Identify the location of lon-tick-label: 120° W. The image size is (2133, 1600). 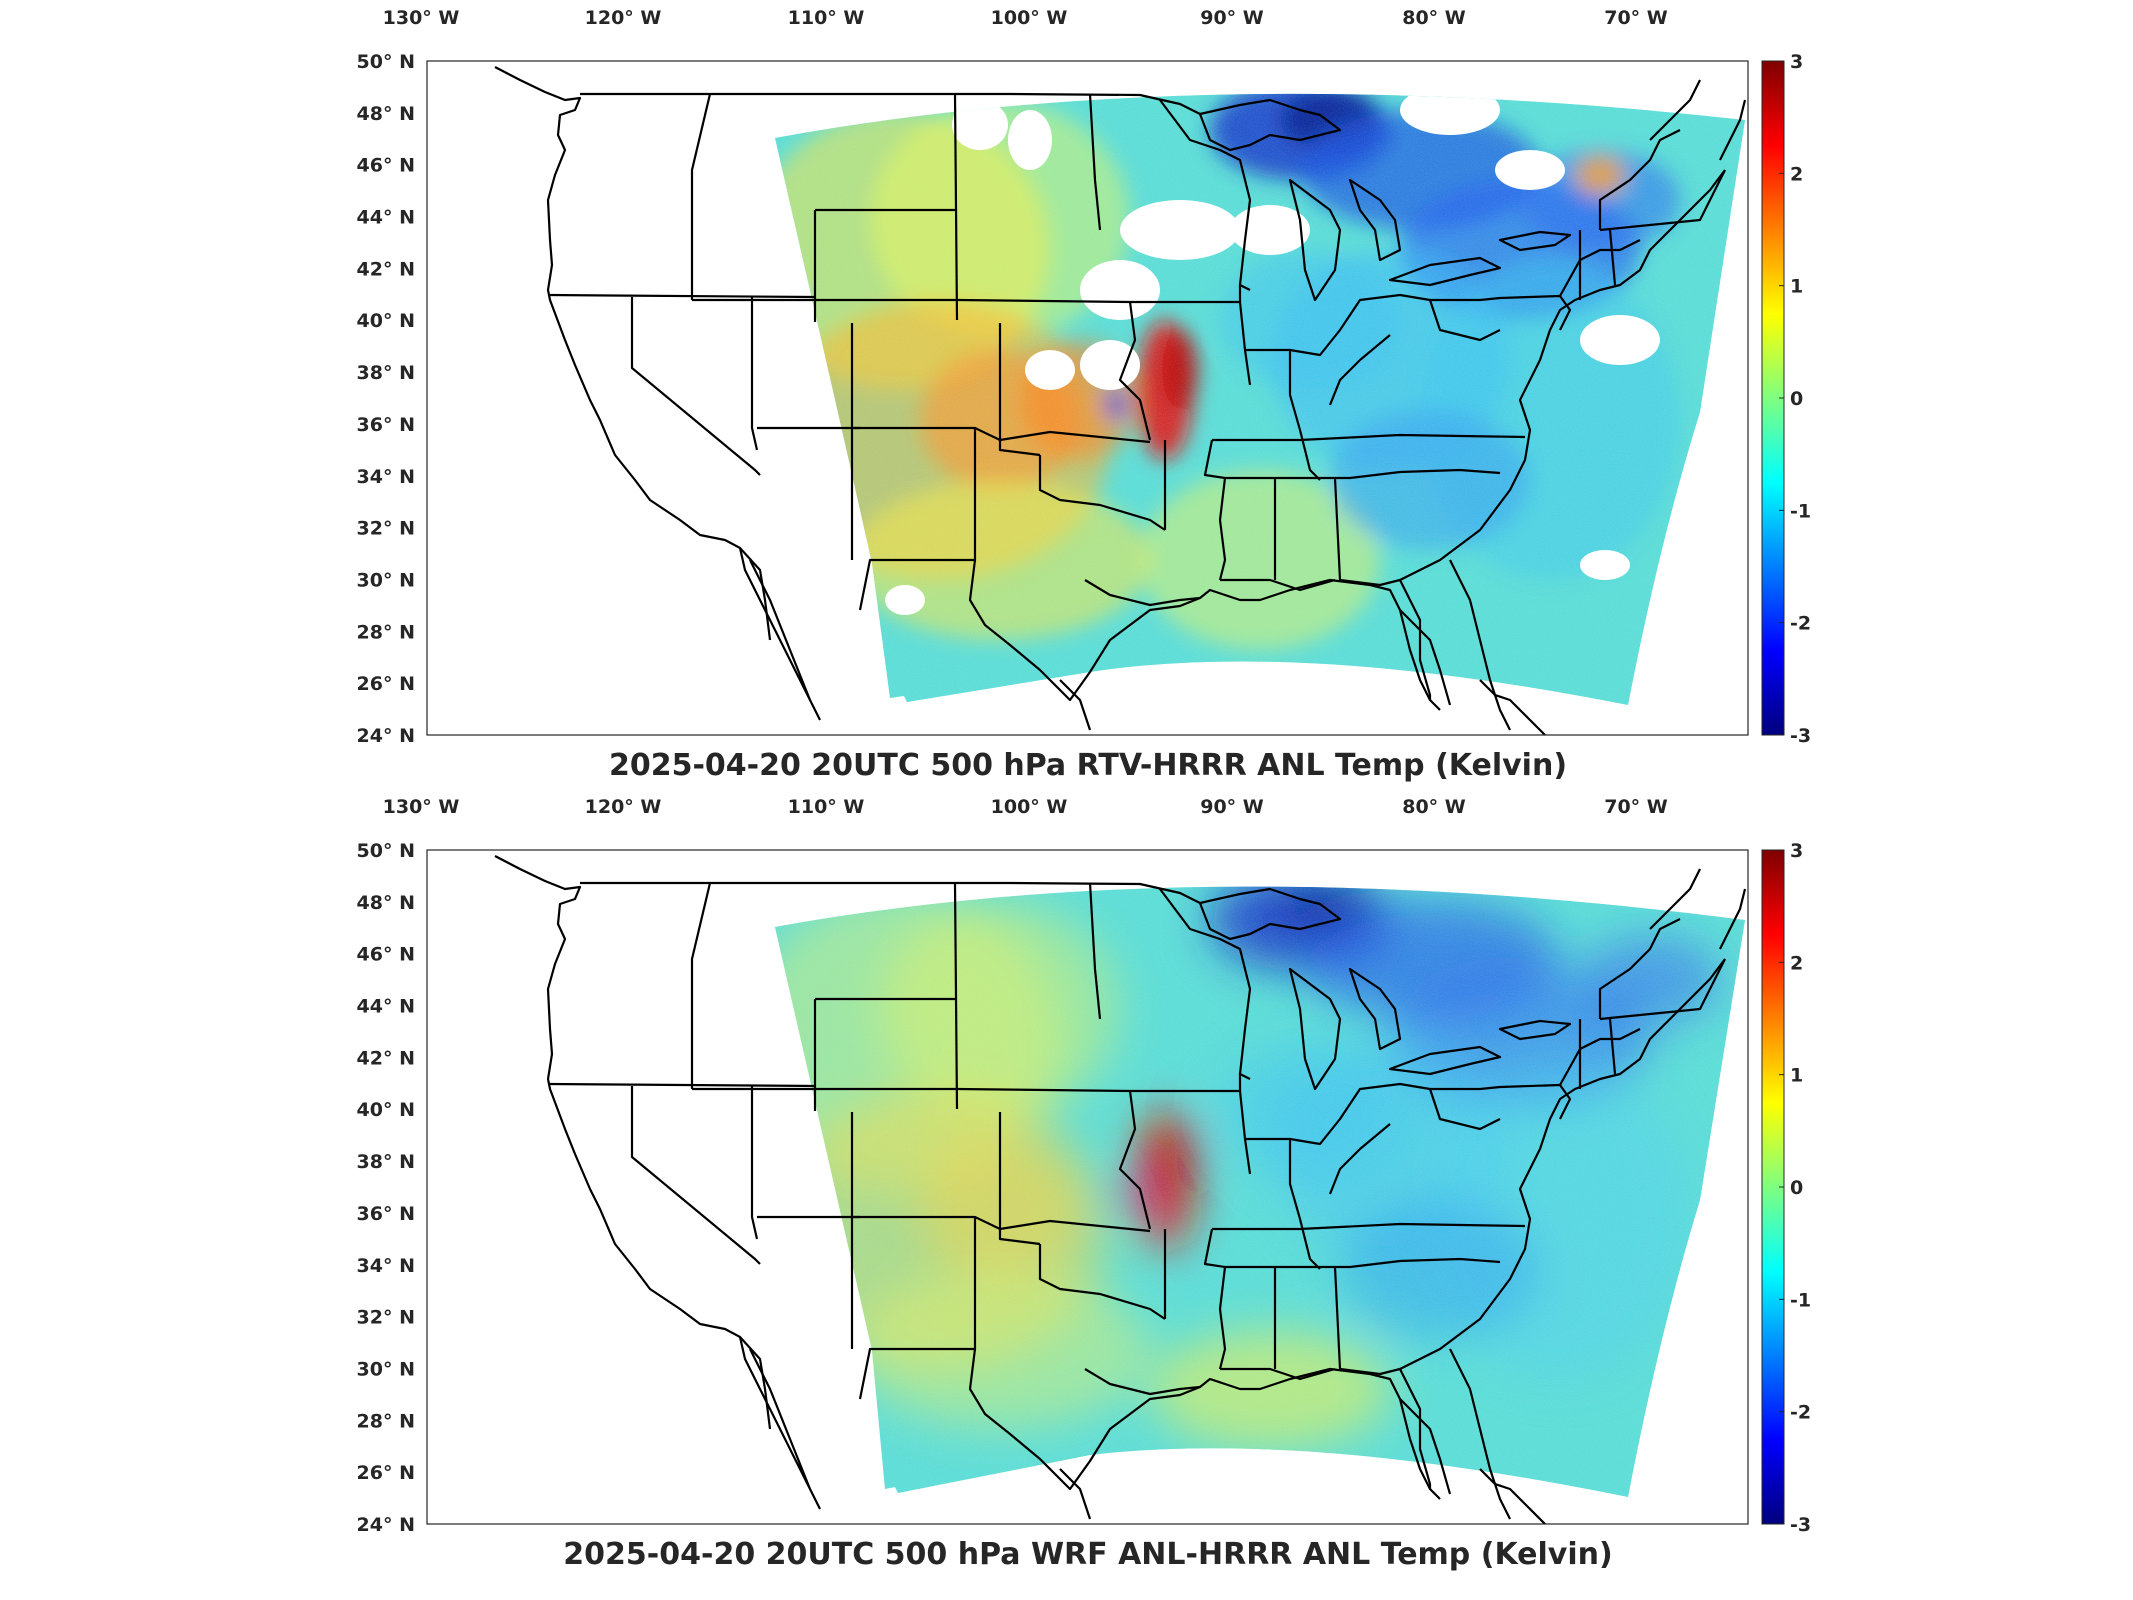
(623, 807).